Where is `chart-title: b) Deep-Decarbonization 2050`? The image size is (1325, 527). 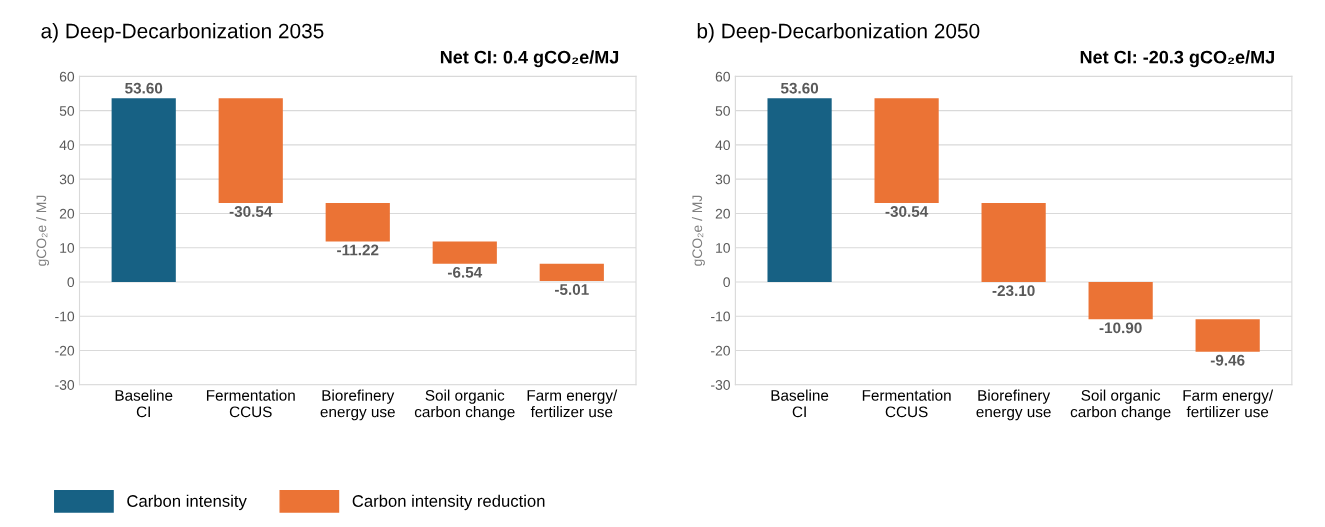 chart-title: b) Deep-Decarbonization 2050 is located at coordinates (838, 33).